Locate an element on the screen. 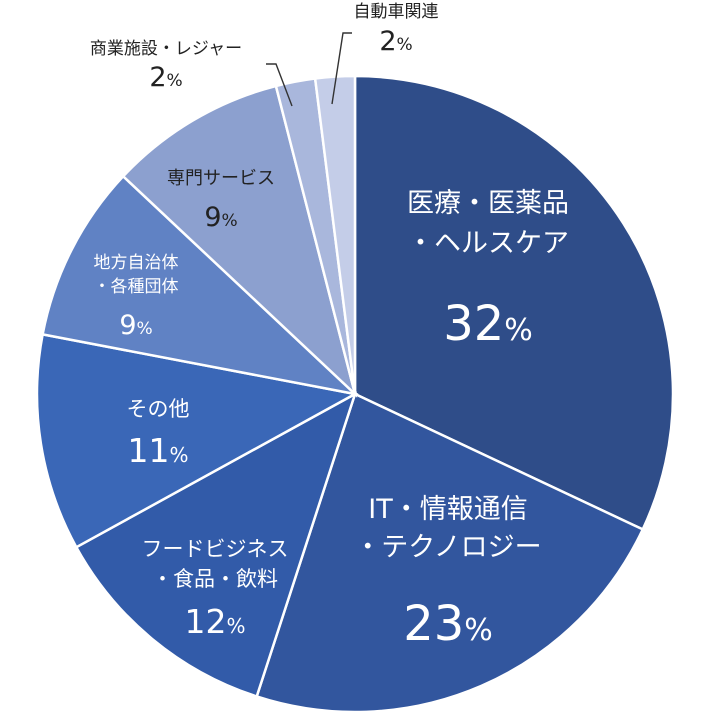 Image resolution: width=706 pixels, height=718 pixels. slice-label-2-line-1: ・食品・飲料 is located at coordinates (215, 579).